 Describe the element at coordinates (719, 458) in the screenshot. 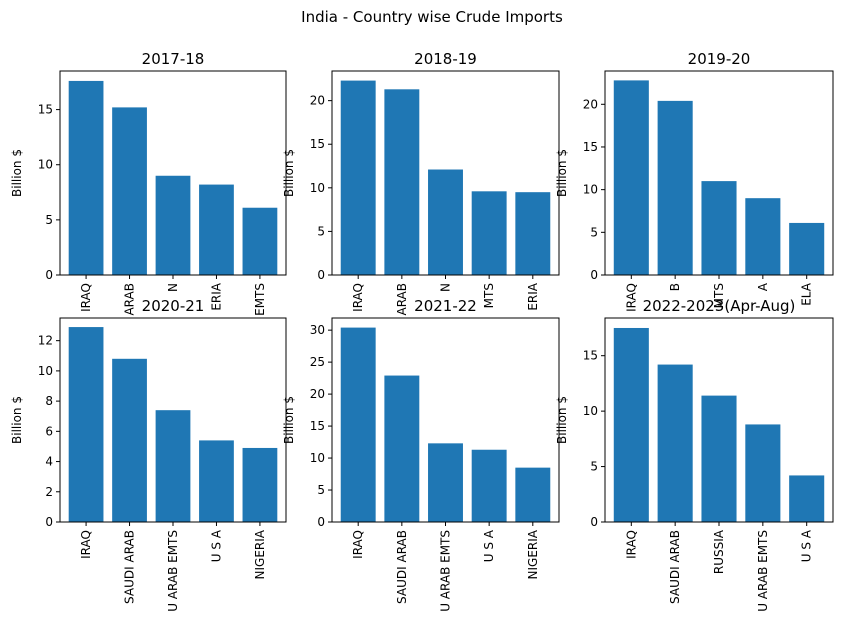

I see `bar-russia` at that location.